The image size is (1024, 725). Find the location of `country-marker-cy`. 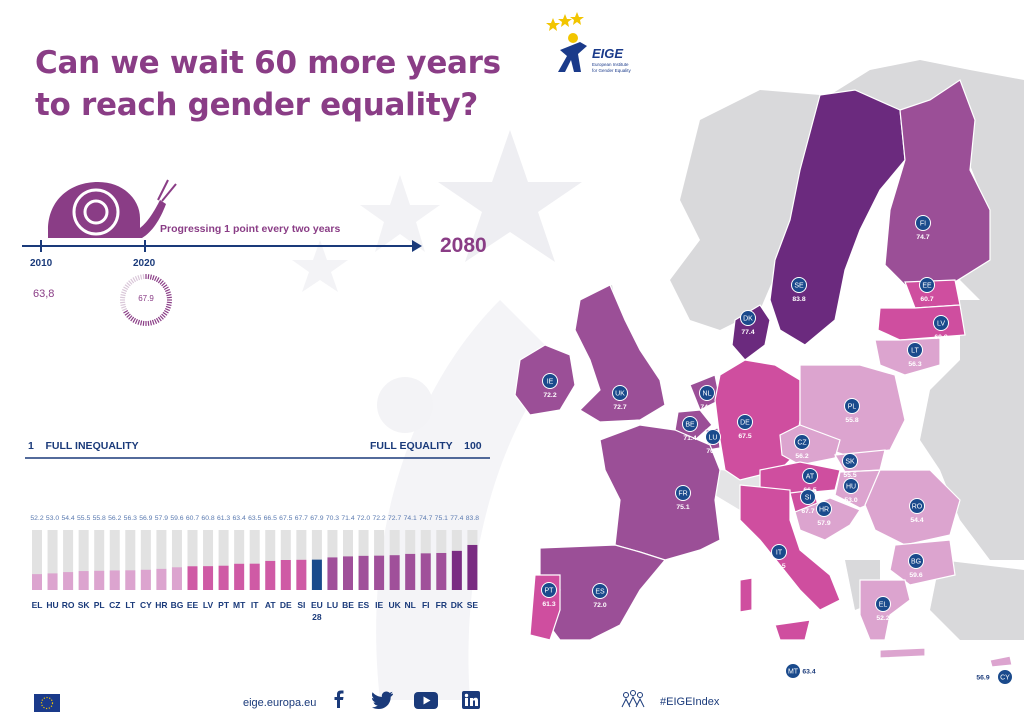

country-marker-cy is located at coordinates (1005, 677).